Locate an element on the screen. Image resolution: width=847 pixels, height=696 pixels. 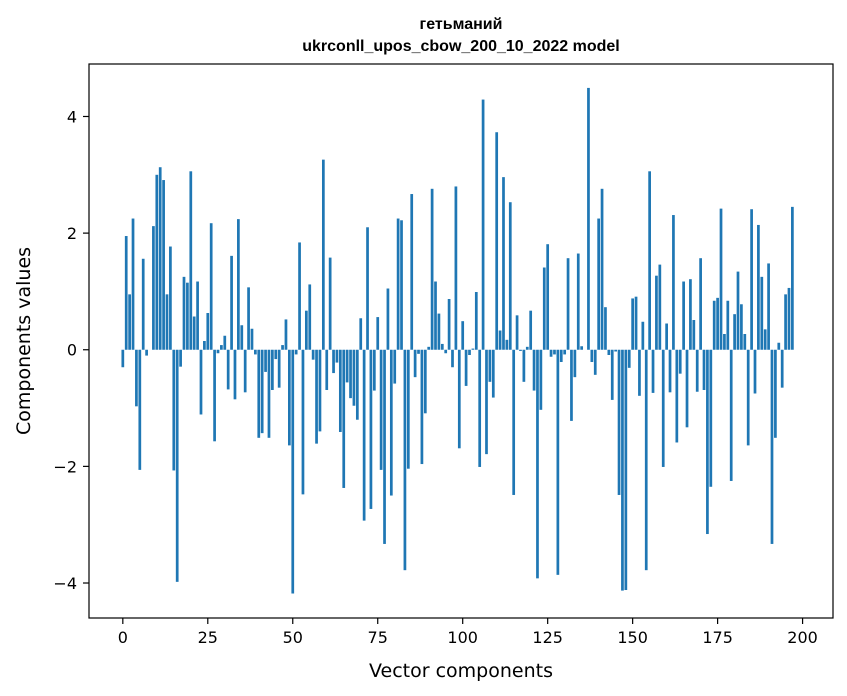
x-tick-label: 25 is located at coordinates (208, 637).